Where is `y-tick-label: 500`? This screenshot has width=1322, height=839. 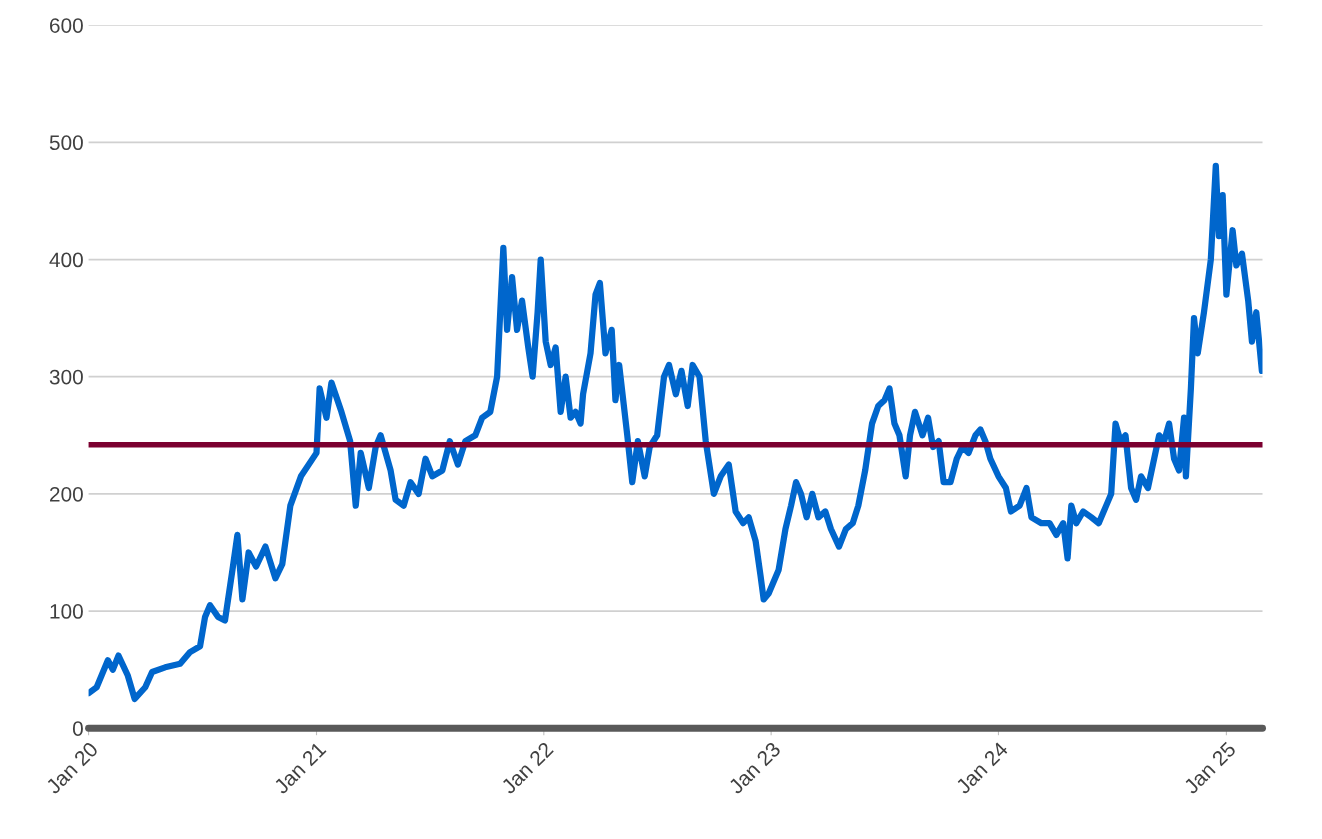
y-tick-label: 500 is located at coordinates (66, 143).